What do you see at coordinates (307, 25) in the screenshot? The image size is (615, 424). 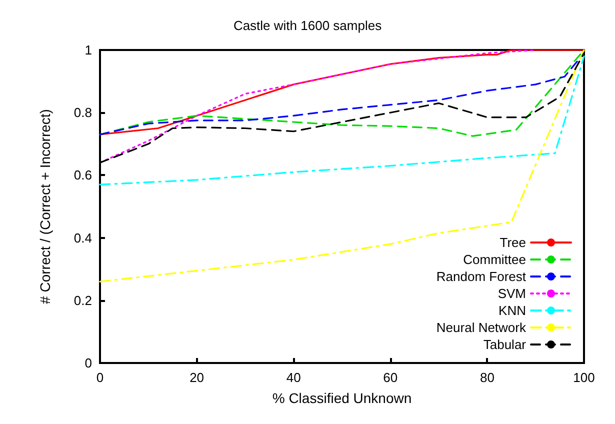 I see `chart-title: Castle with 1600 samples` at bounding box center [307, 25].